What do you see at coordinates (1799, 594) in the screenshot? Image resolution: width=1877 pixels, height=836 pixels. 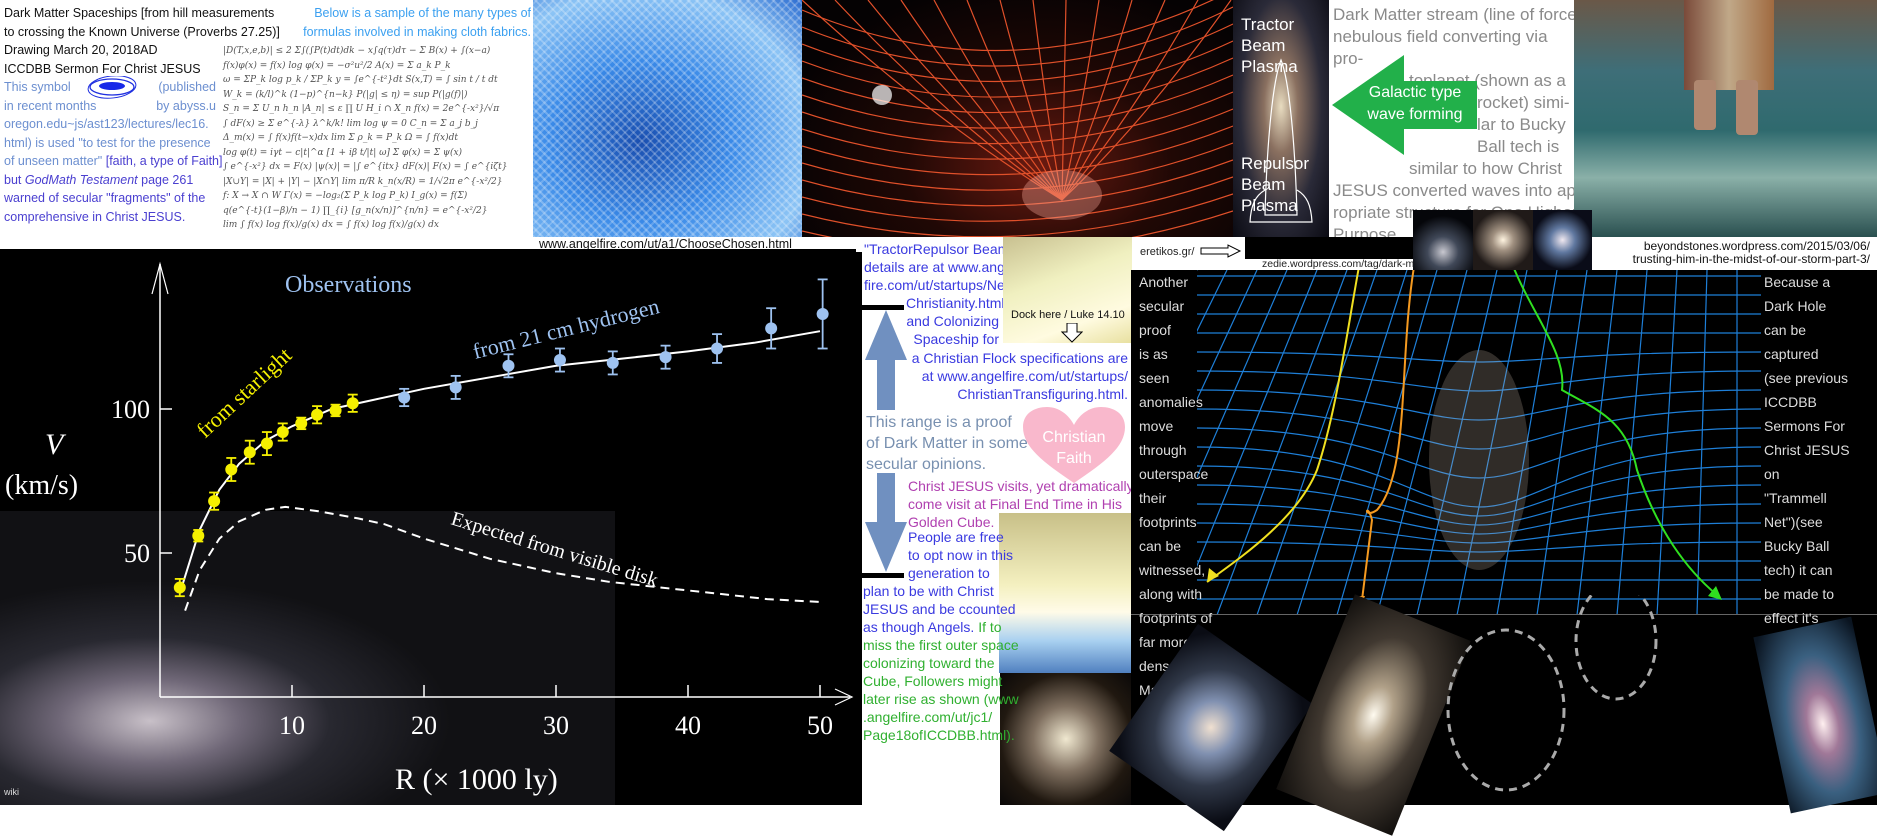 I see `text-line: be made to` at bounding box center [1799, 594].